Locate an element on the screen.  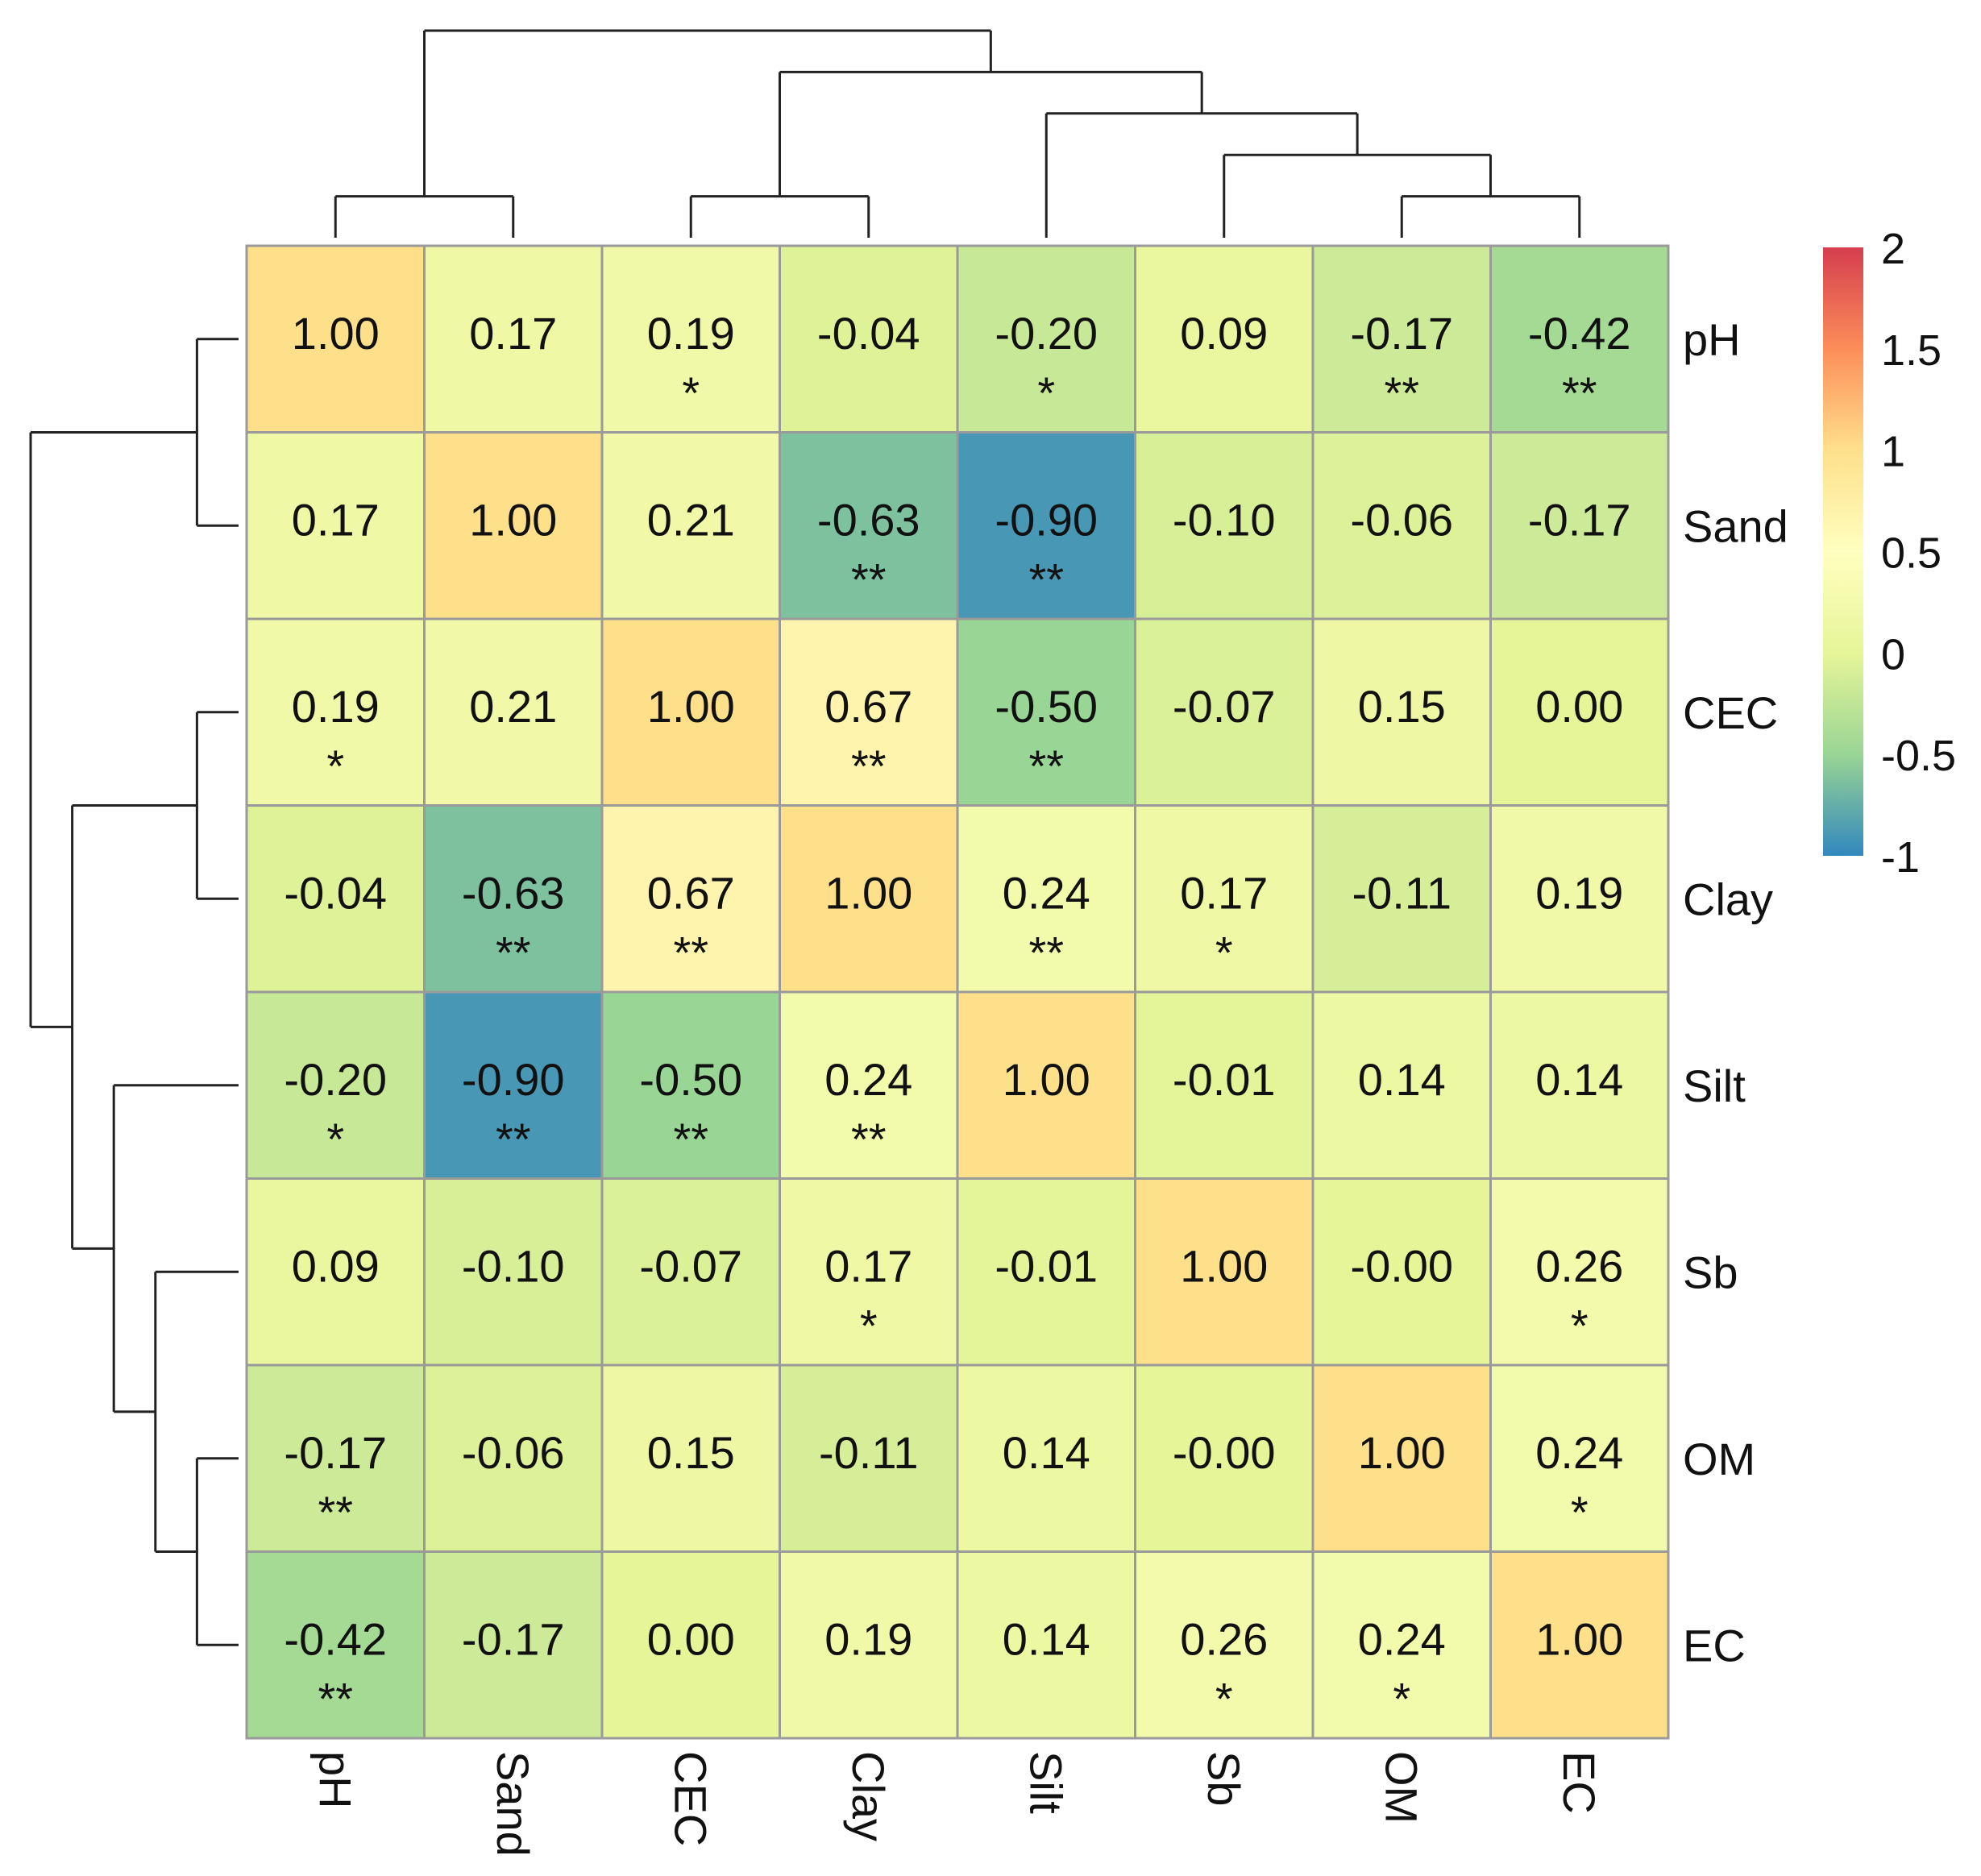
cell-value-label: -0.63 is located at coordinates (869, 520).